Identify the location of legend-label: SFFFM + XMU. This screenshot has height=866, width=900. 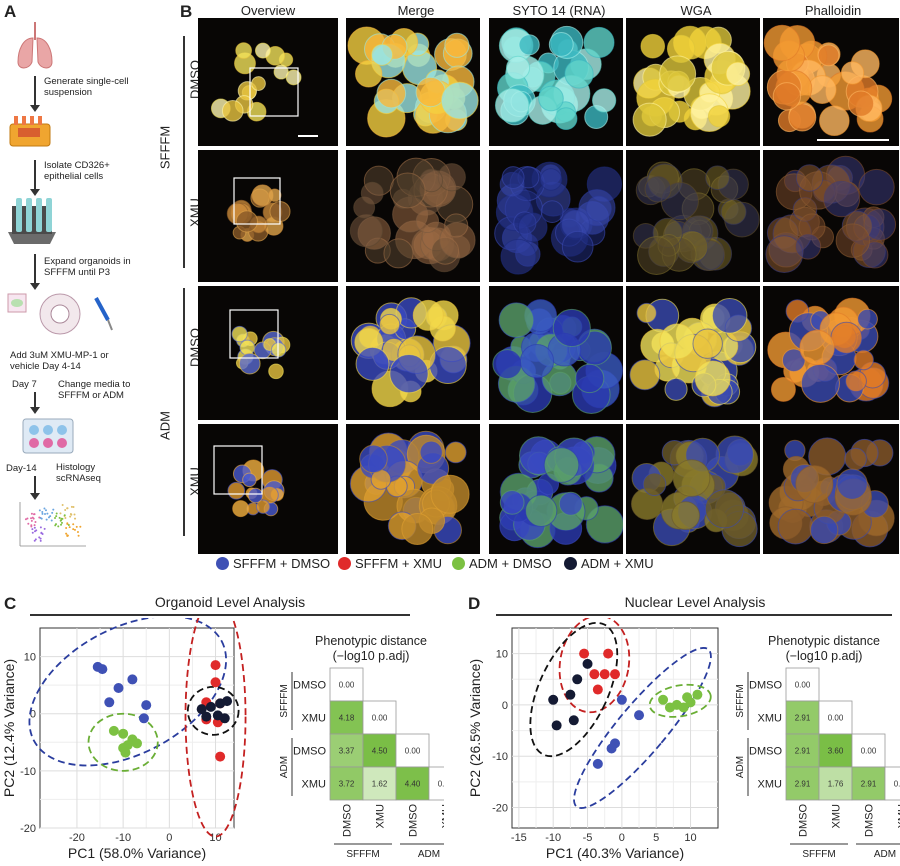
(399, 563).